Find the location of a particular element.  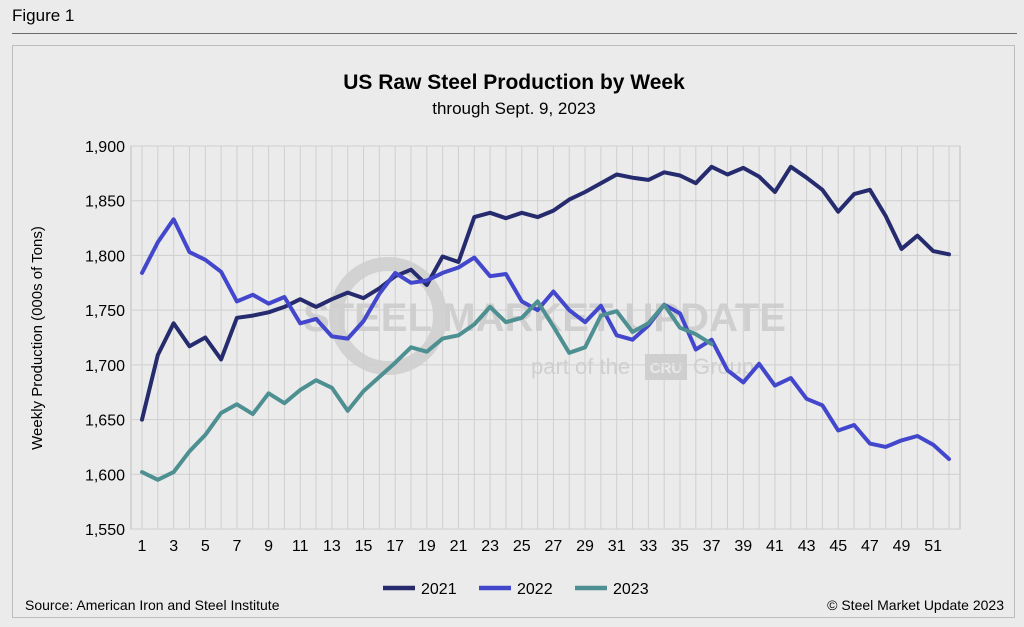

legend-item-2021: 2021 is located at coordinates (420, 589).